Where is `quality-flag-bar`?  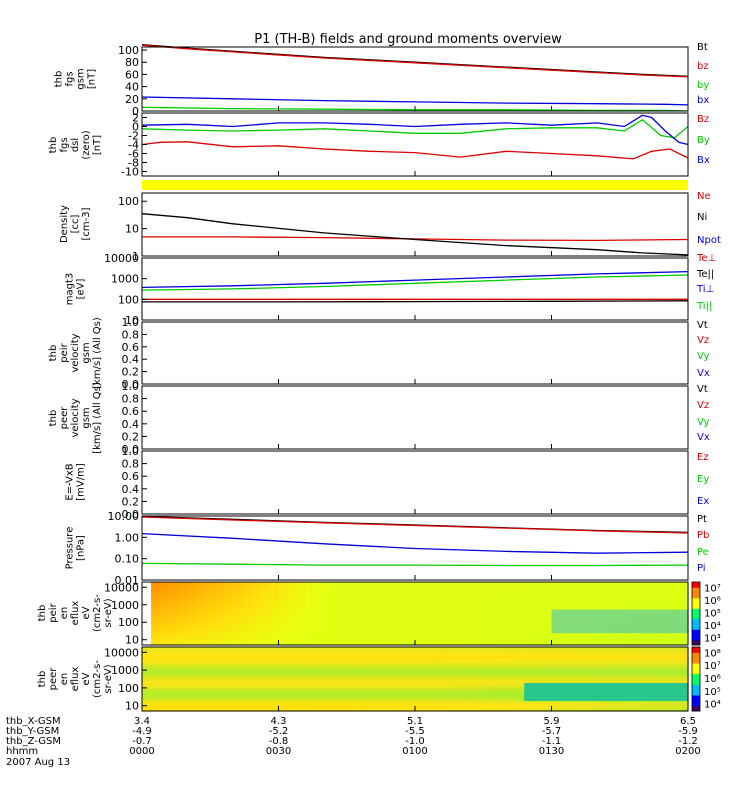 quality-flag-bar is located at coordinates (415, 185).